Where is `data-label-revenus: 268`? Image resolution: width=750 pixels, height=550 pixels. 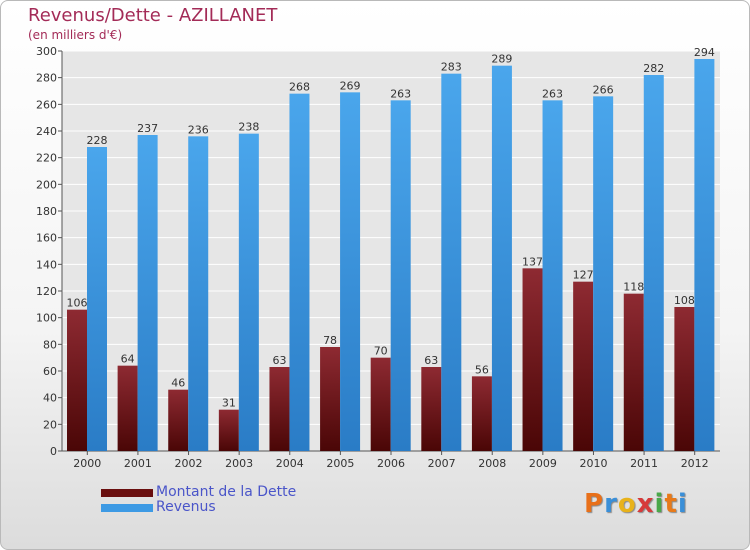
data-label-revenus: 268 is located at coordinates (299, 87).